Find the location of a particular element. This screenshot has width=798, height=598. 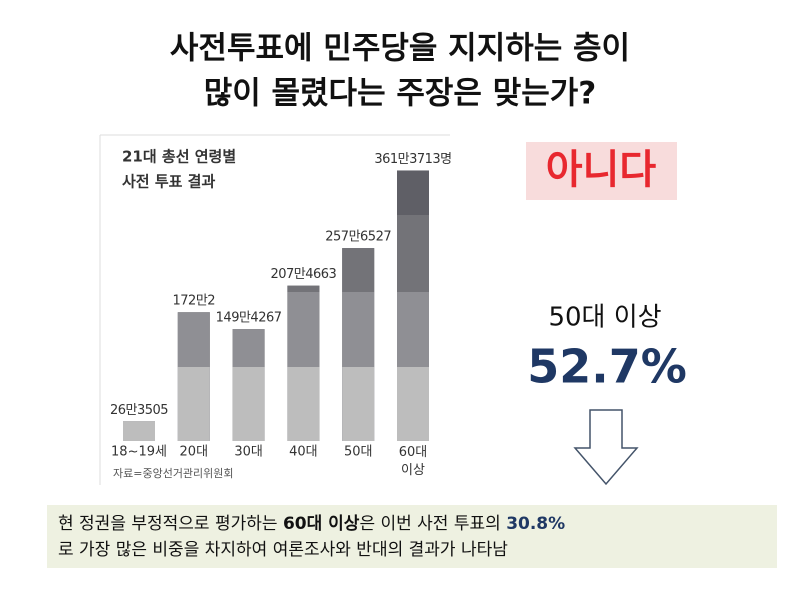

chart-title: 21대 총선 연령별 is located at coordinates (179, 157).